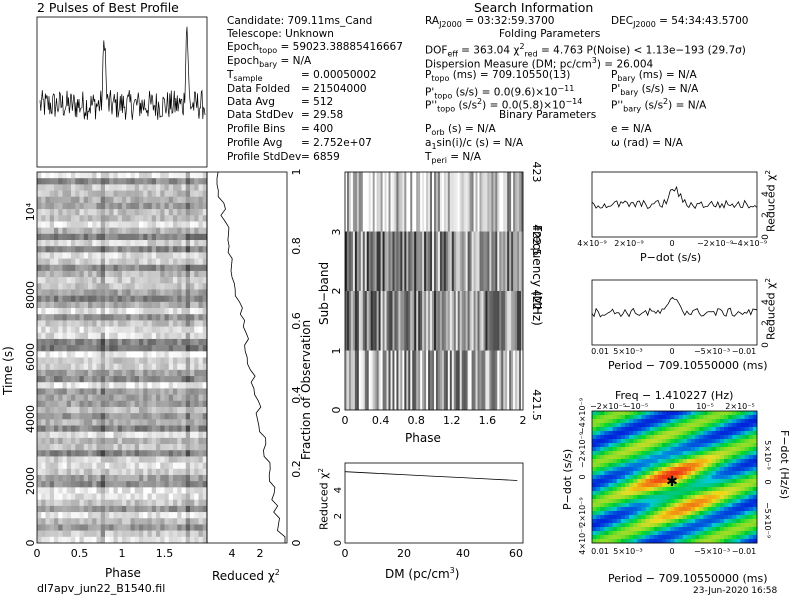 The height and width of the screenshot is (598, 802). Describe the element at coordinates (671, 406) in the screenshot. I see `fd-top-tick-label: 0` at that location.